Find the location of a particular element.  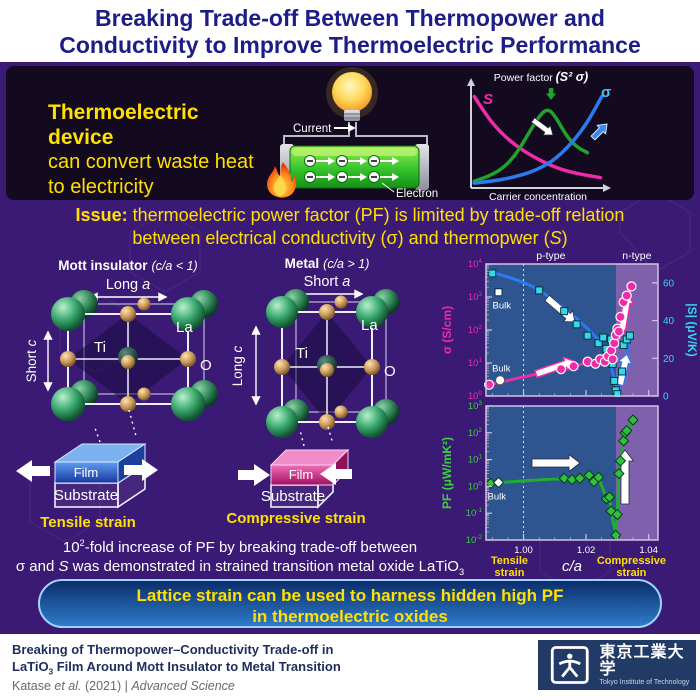

ca-tick-label: 1.02 is located at coordinates (586, 550).